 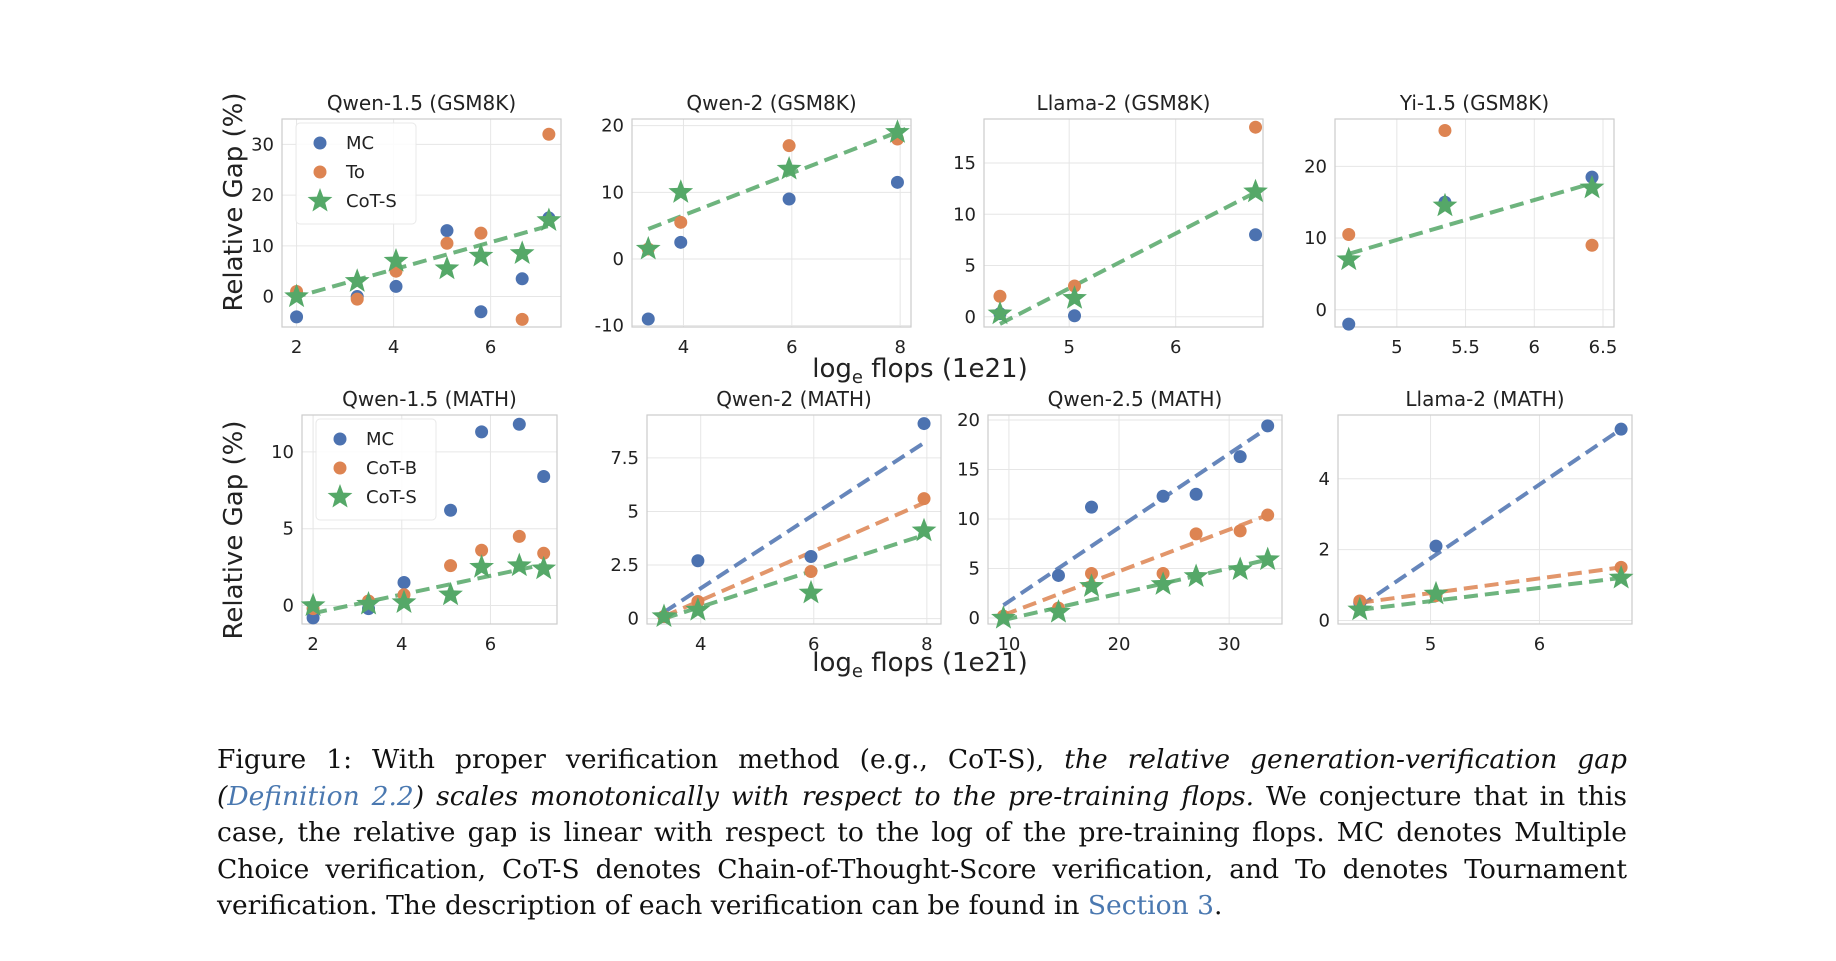 What do you see at coordinates (771, 223) in the screenshot?
I see `chart-2-frame` at bounding box center [771, 223].